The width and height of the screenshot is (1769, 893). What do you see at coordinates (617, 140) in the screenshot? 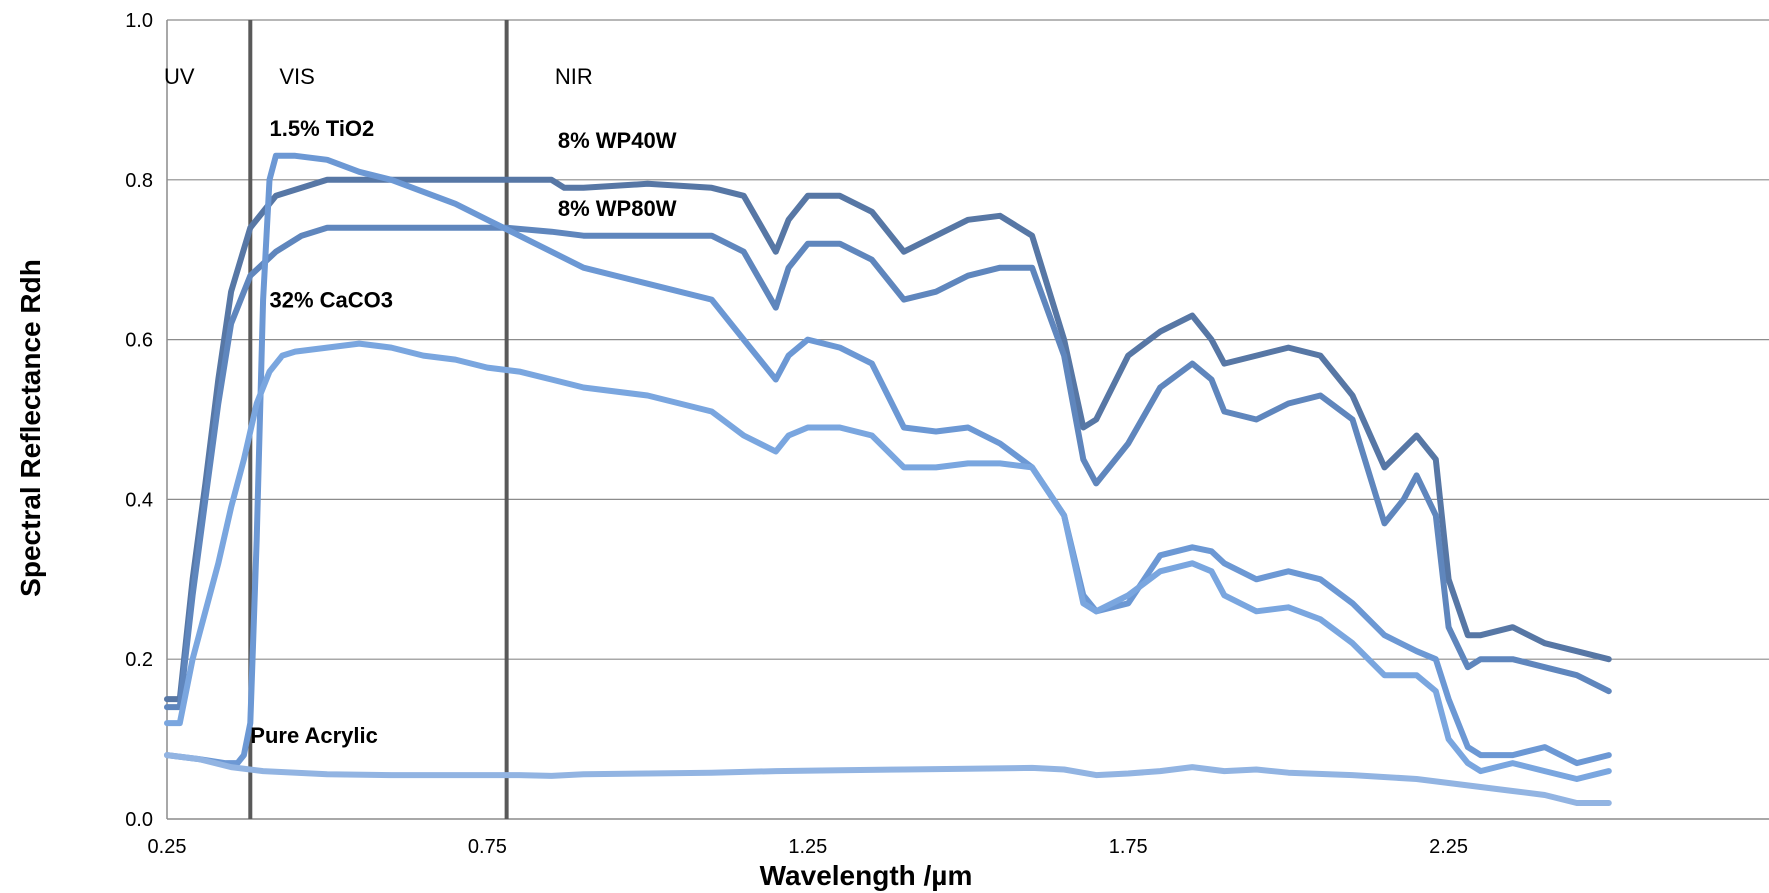
I see `series-label: 8% WP40W` at bounding box center [617, 140].